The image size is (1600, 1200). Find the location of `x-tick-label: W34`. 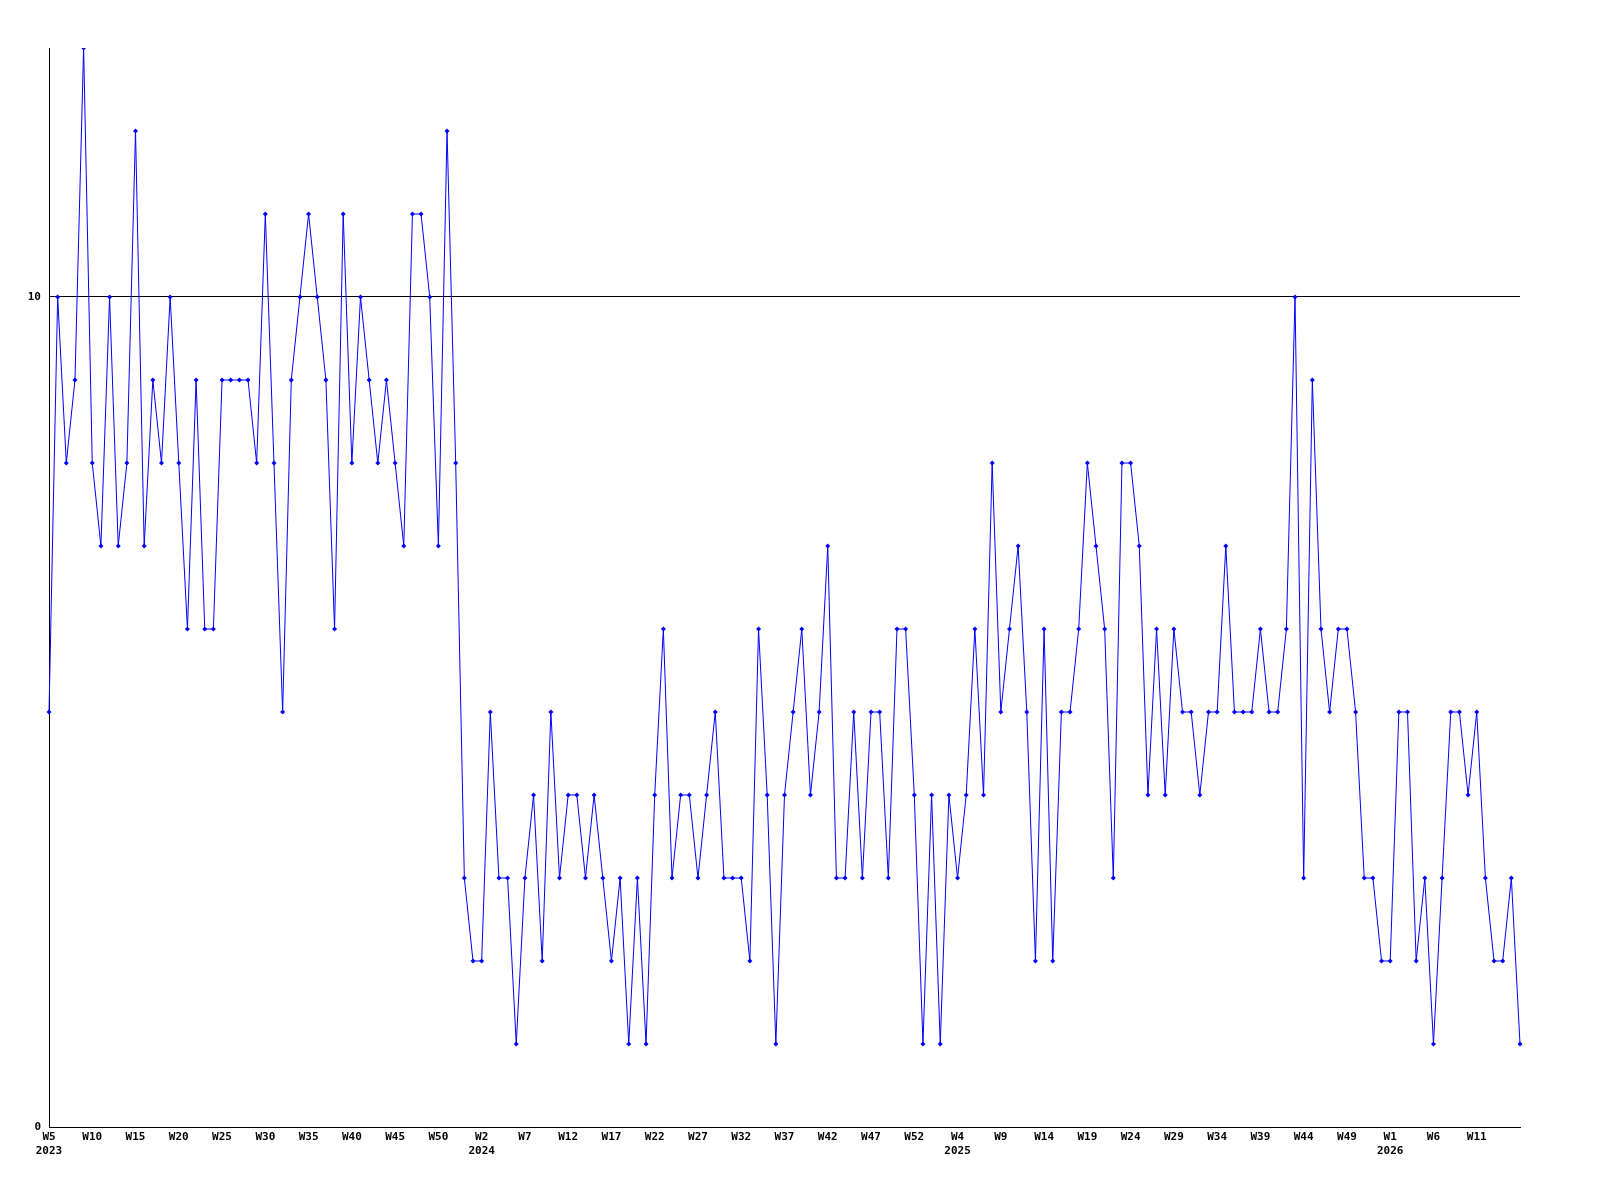

x-tick-label: W34 is located at coordinates (1217, 1137).